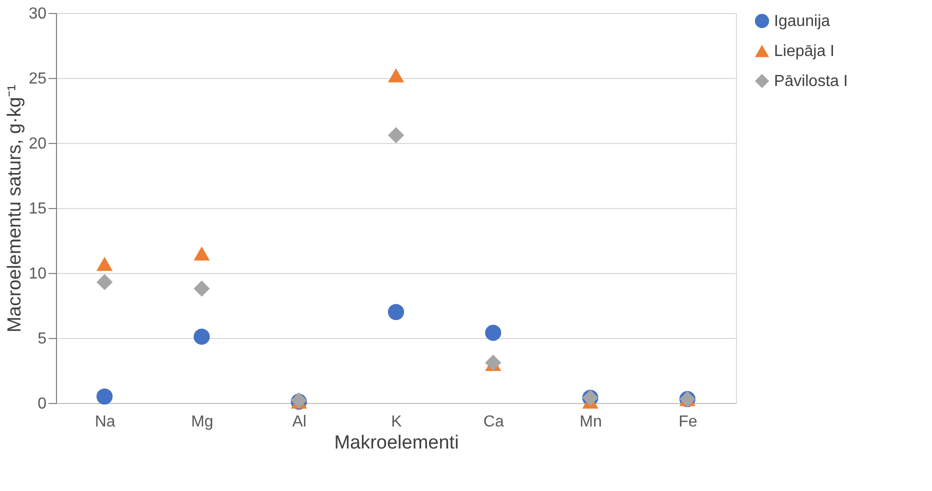  I want to click on x-tick-label: Al, so click(299, 422).